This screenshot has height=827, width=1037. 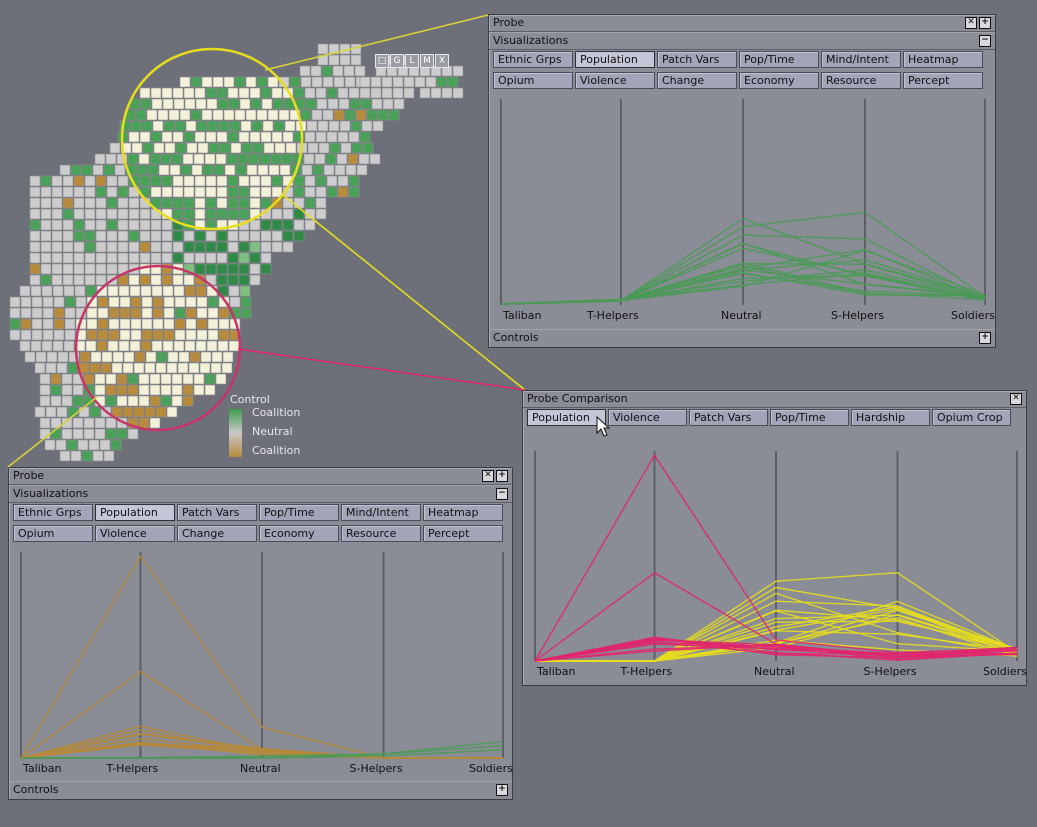 What do you see at coordinates (427, 61) in the screenshot?
I see `map-button-menu-icon: M` at bounding box center [427, 61].